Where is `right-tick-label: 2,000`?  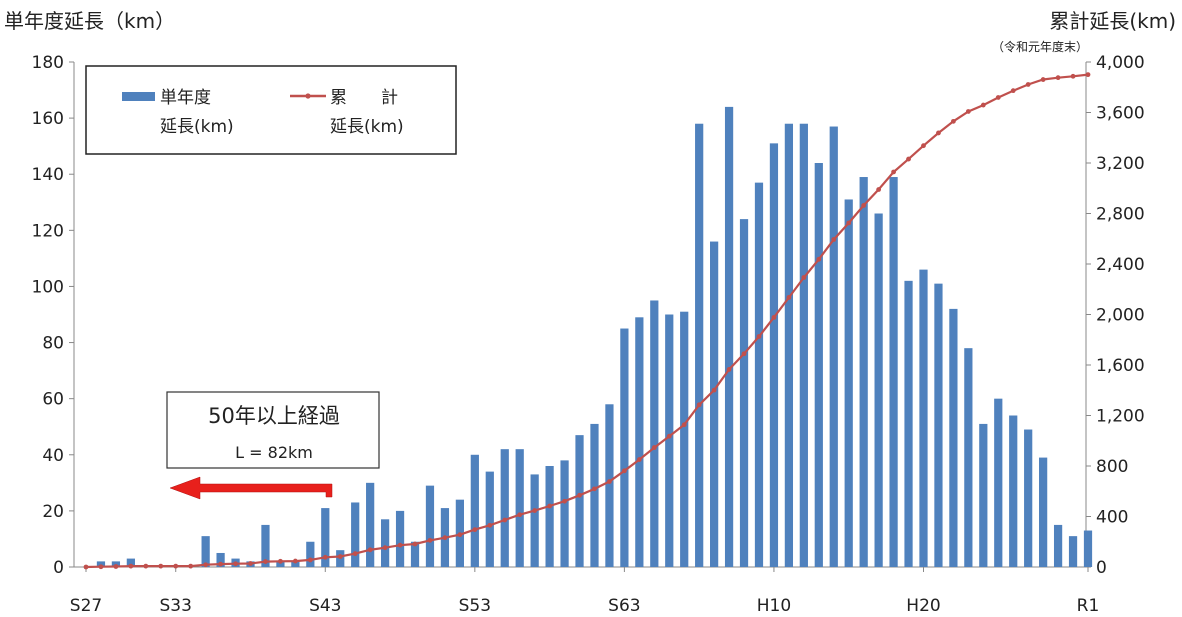
right-tick-label: 2,000 is located at coordinates (1120, 316).